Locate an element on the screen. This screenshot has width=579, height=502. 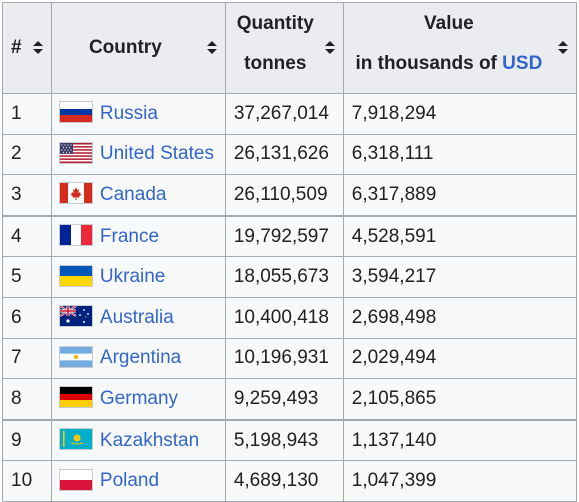
value-cell: 1,047,399 is located at coordinates (460, 481).